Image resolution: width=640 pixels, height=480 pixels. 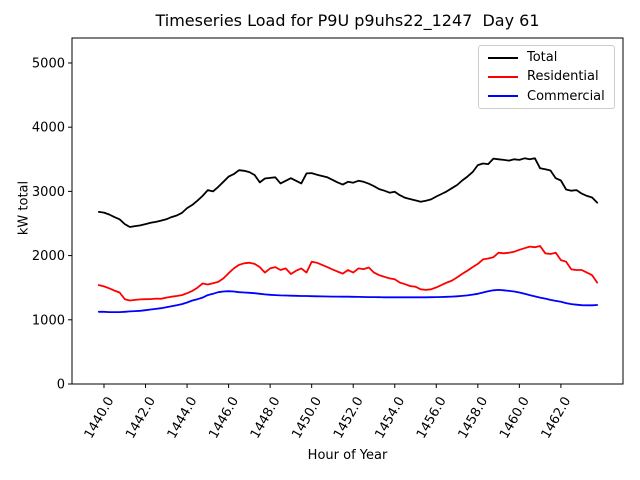 I want to click on x-tick-label: 1444.0, so click(x=183, y=418).